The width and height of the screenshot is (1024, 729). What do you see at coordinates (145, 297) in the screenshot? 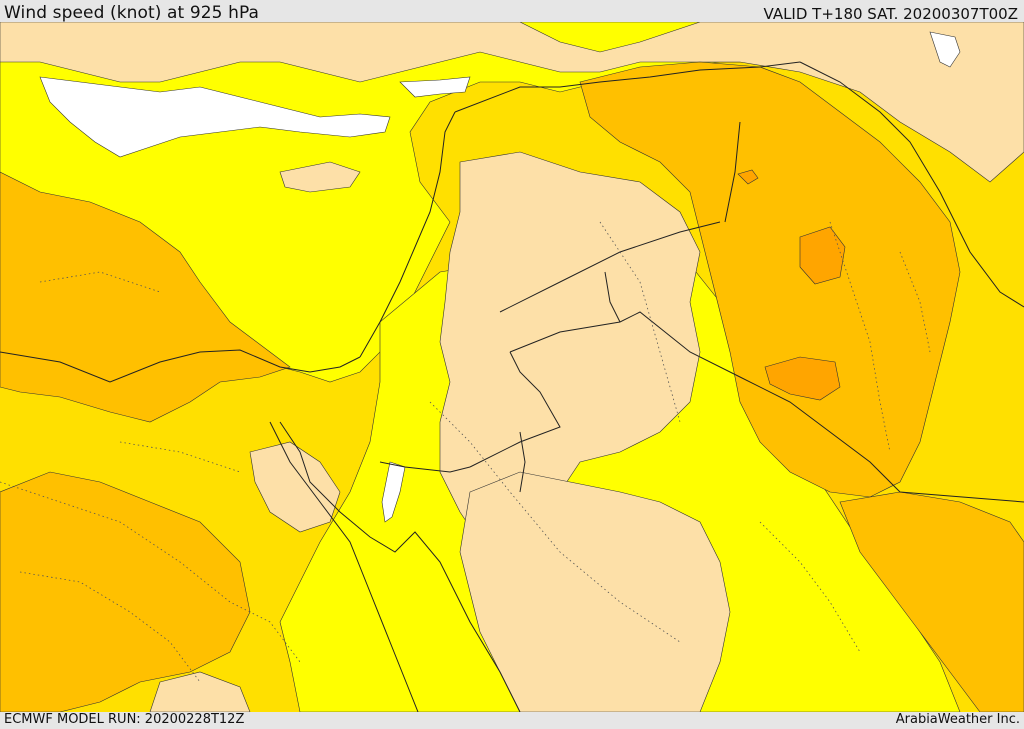
I see `fresh-wind-zone-mediterranean` at bounding box center [145, 297].